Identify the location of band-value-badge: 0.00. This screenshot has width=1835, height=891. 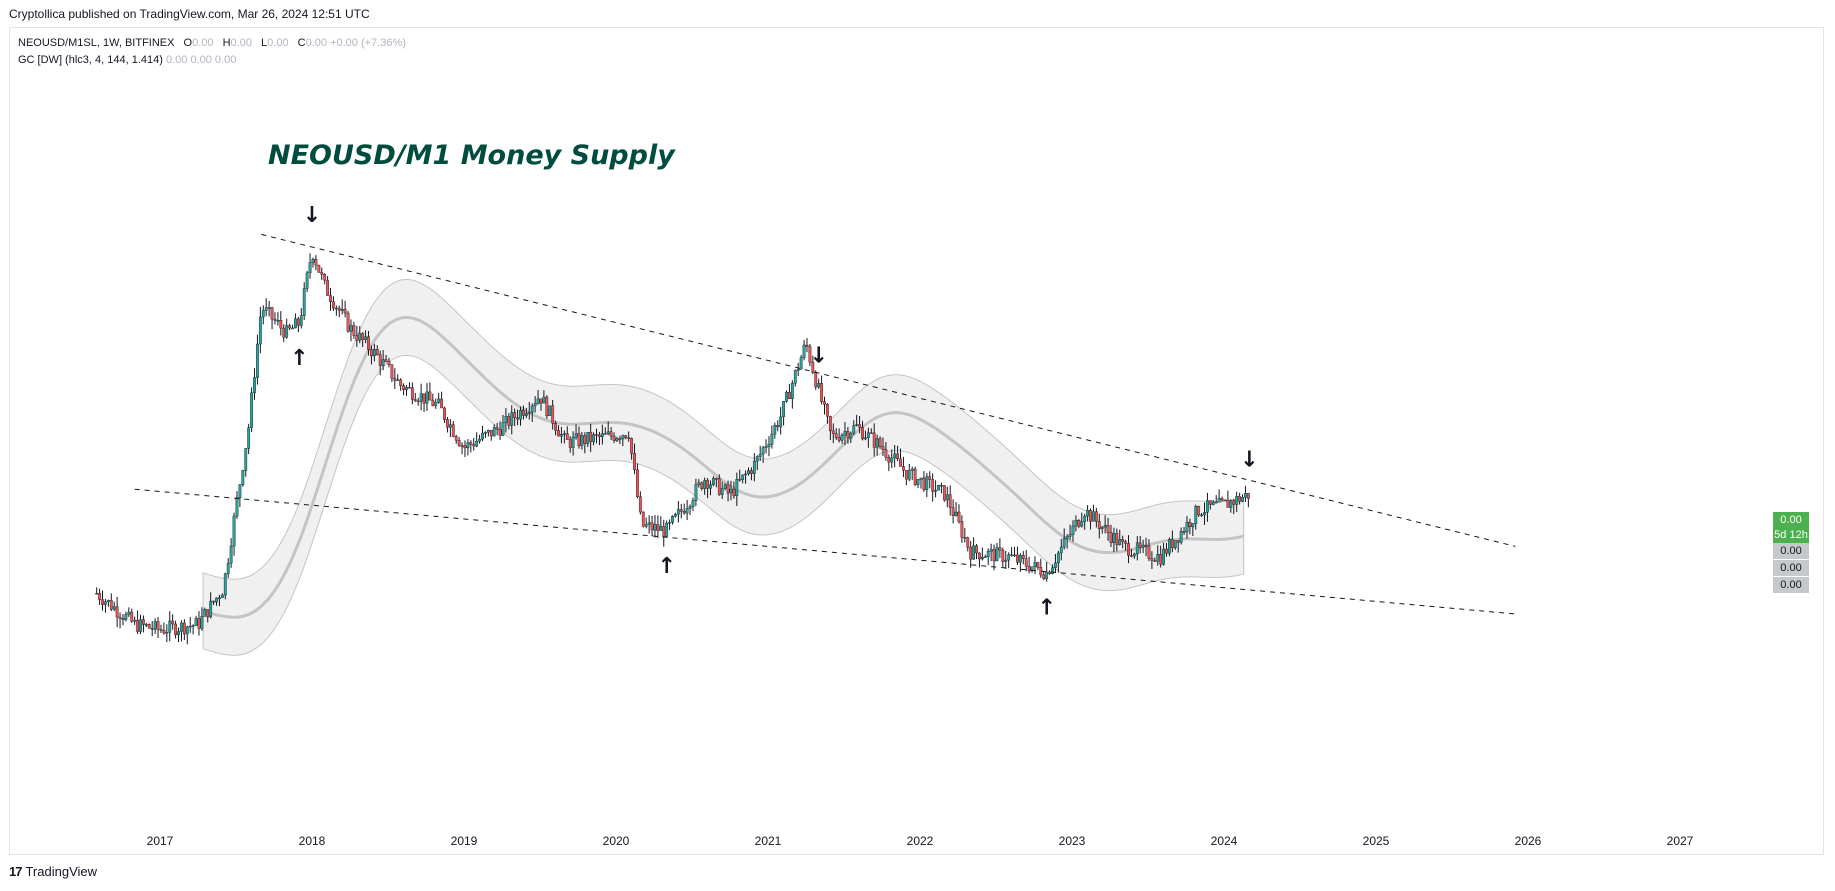
(1791, 551).